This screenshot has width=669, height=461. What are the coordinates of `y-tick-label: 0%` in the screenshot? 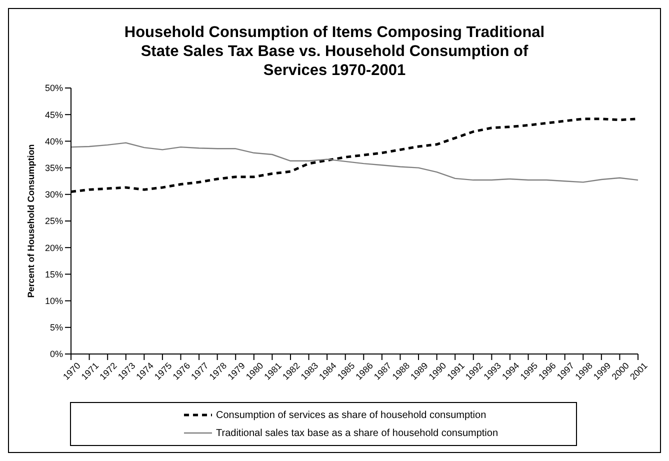 It's located at (56, 354).